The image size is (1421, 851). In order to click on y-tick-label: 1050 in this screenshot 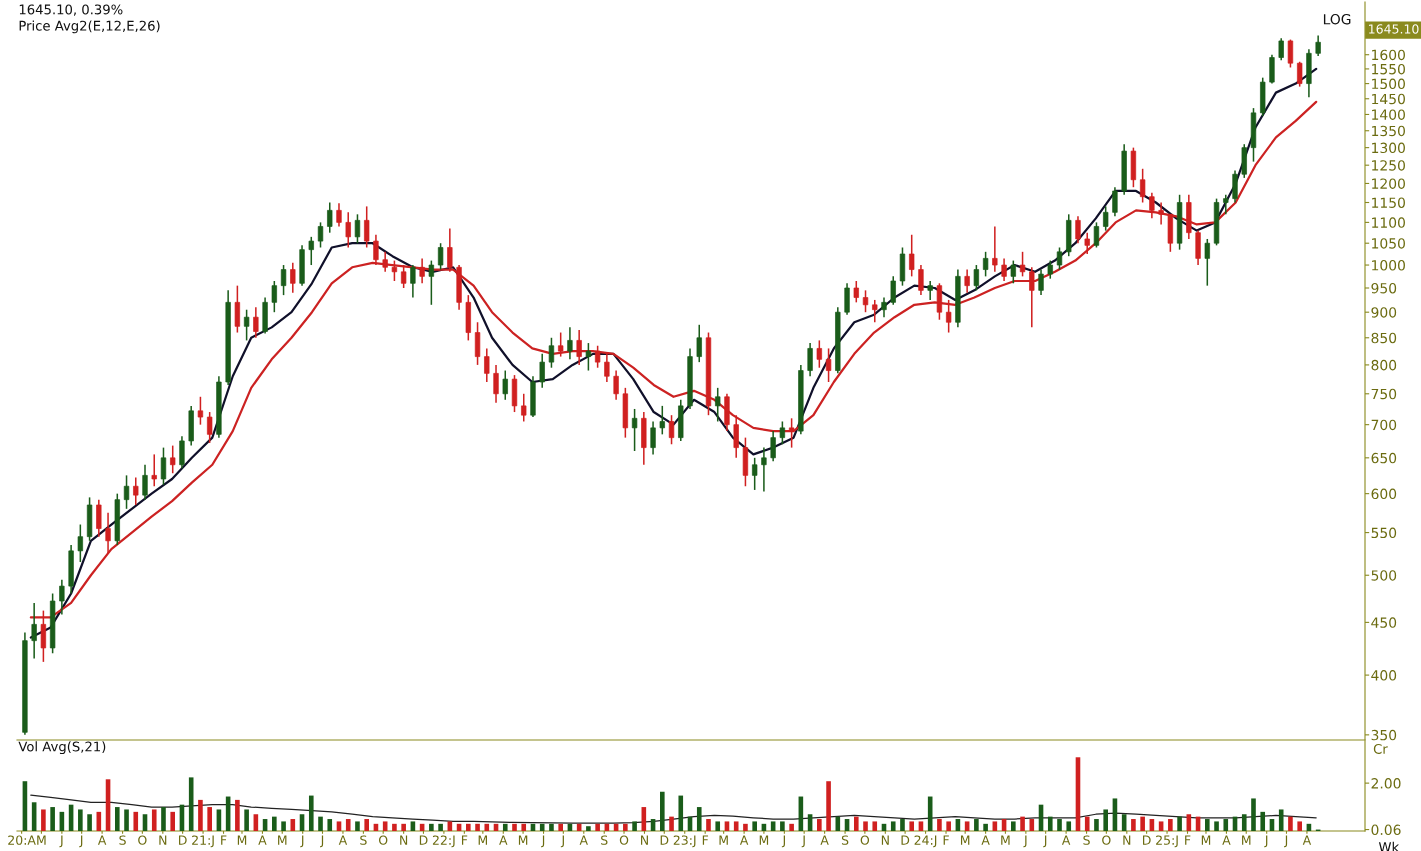, I will do `click(1388, 243)`.